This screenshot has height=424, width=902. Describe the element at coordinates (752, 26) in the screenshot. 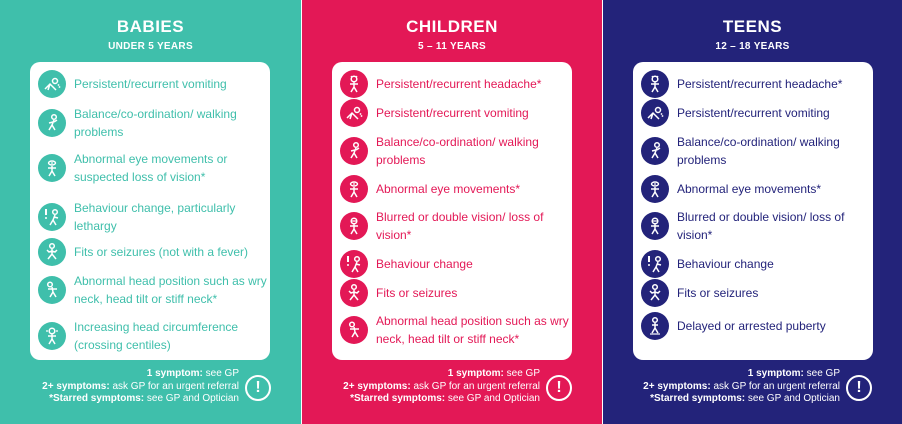

I see `panel-title: TEENS` at that location.